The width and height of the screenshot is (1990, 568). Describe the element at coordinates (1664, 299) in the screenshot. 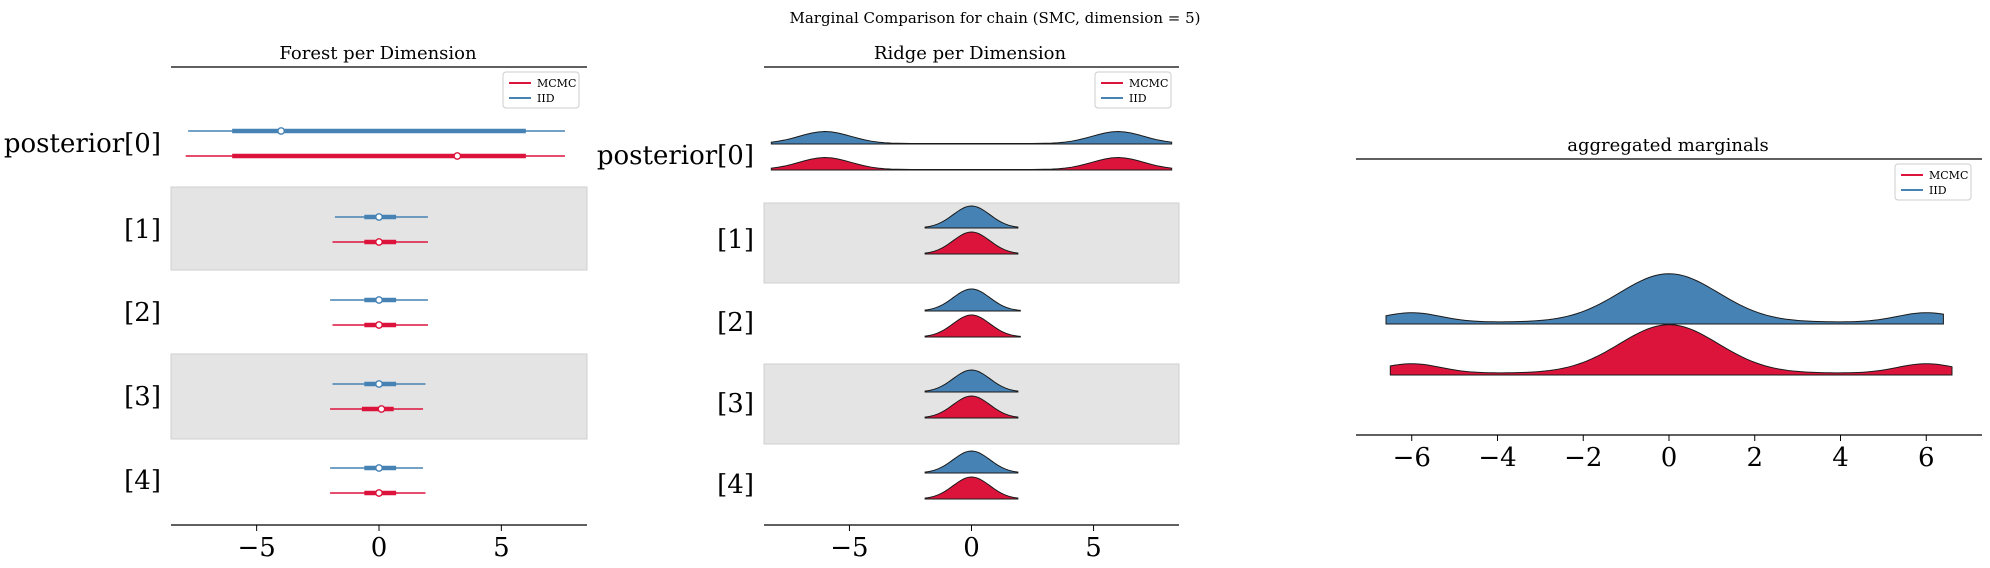

I see `aggregate-iid` at that location.